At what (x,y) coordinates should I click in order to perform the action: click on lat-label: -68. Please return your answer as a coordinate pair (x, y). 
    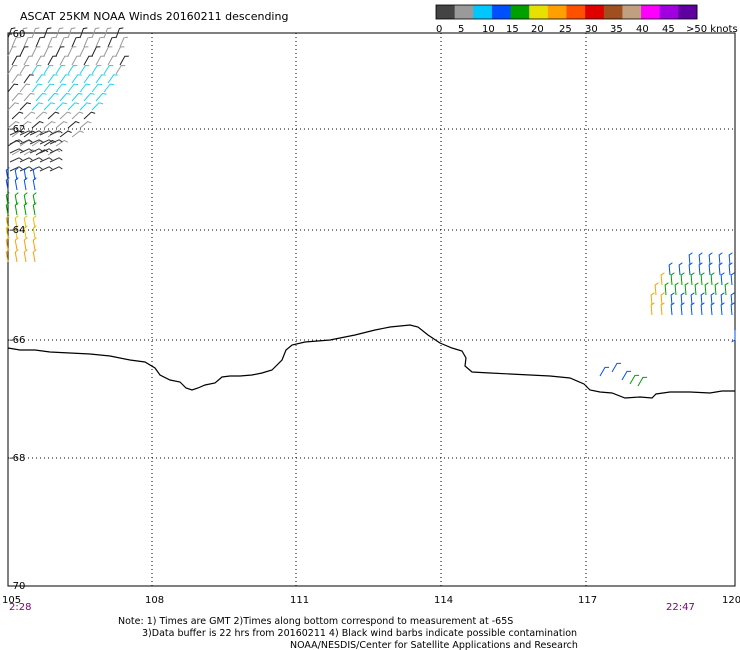
    Looking at the image, I should click on (17, 458).